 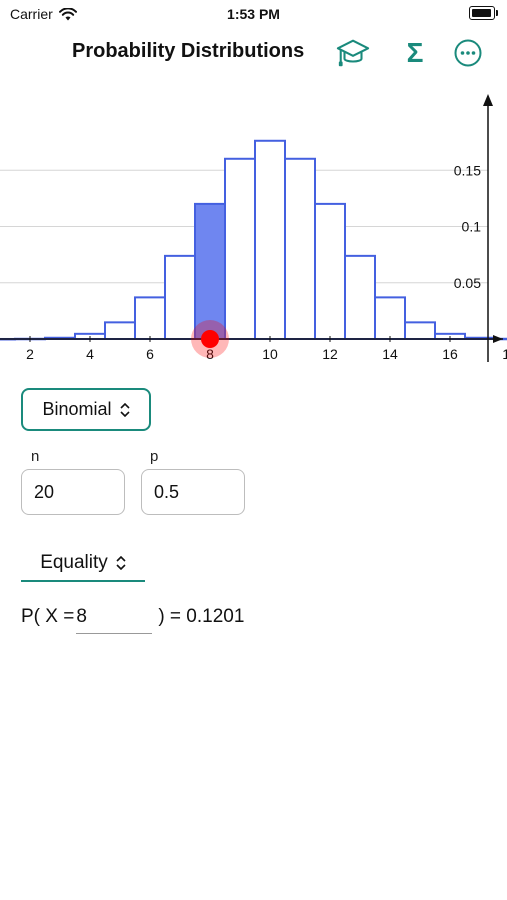 What do you see at coordinates (201, 616) in the screenshot?
I see `prob-result: ) = 0.1201` at bounding box center [201, 616].